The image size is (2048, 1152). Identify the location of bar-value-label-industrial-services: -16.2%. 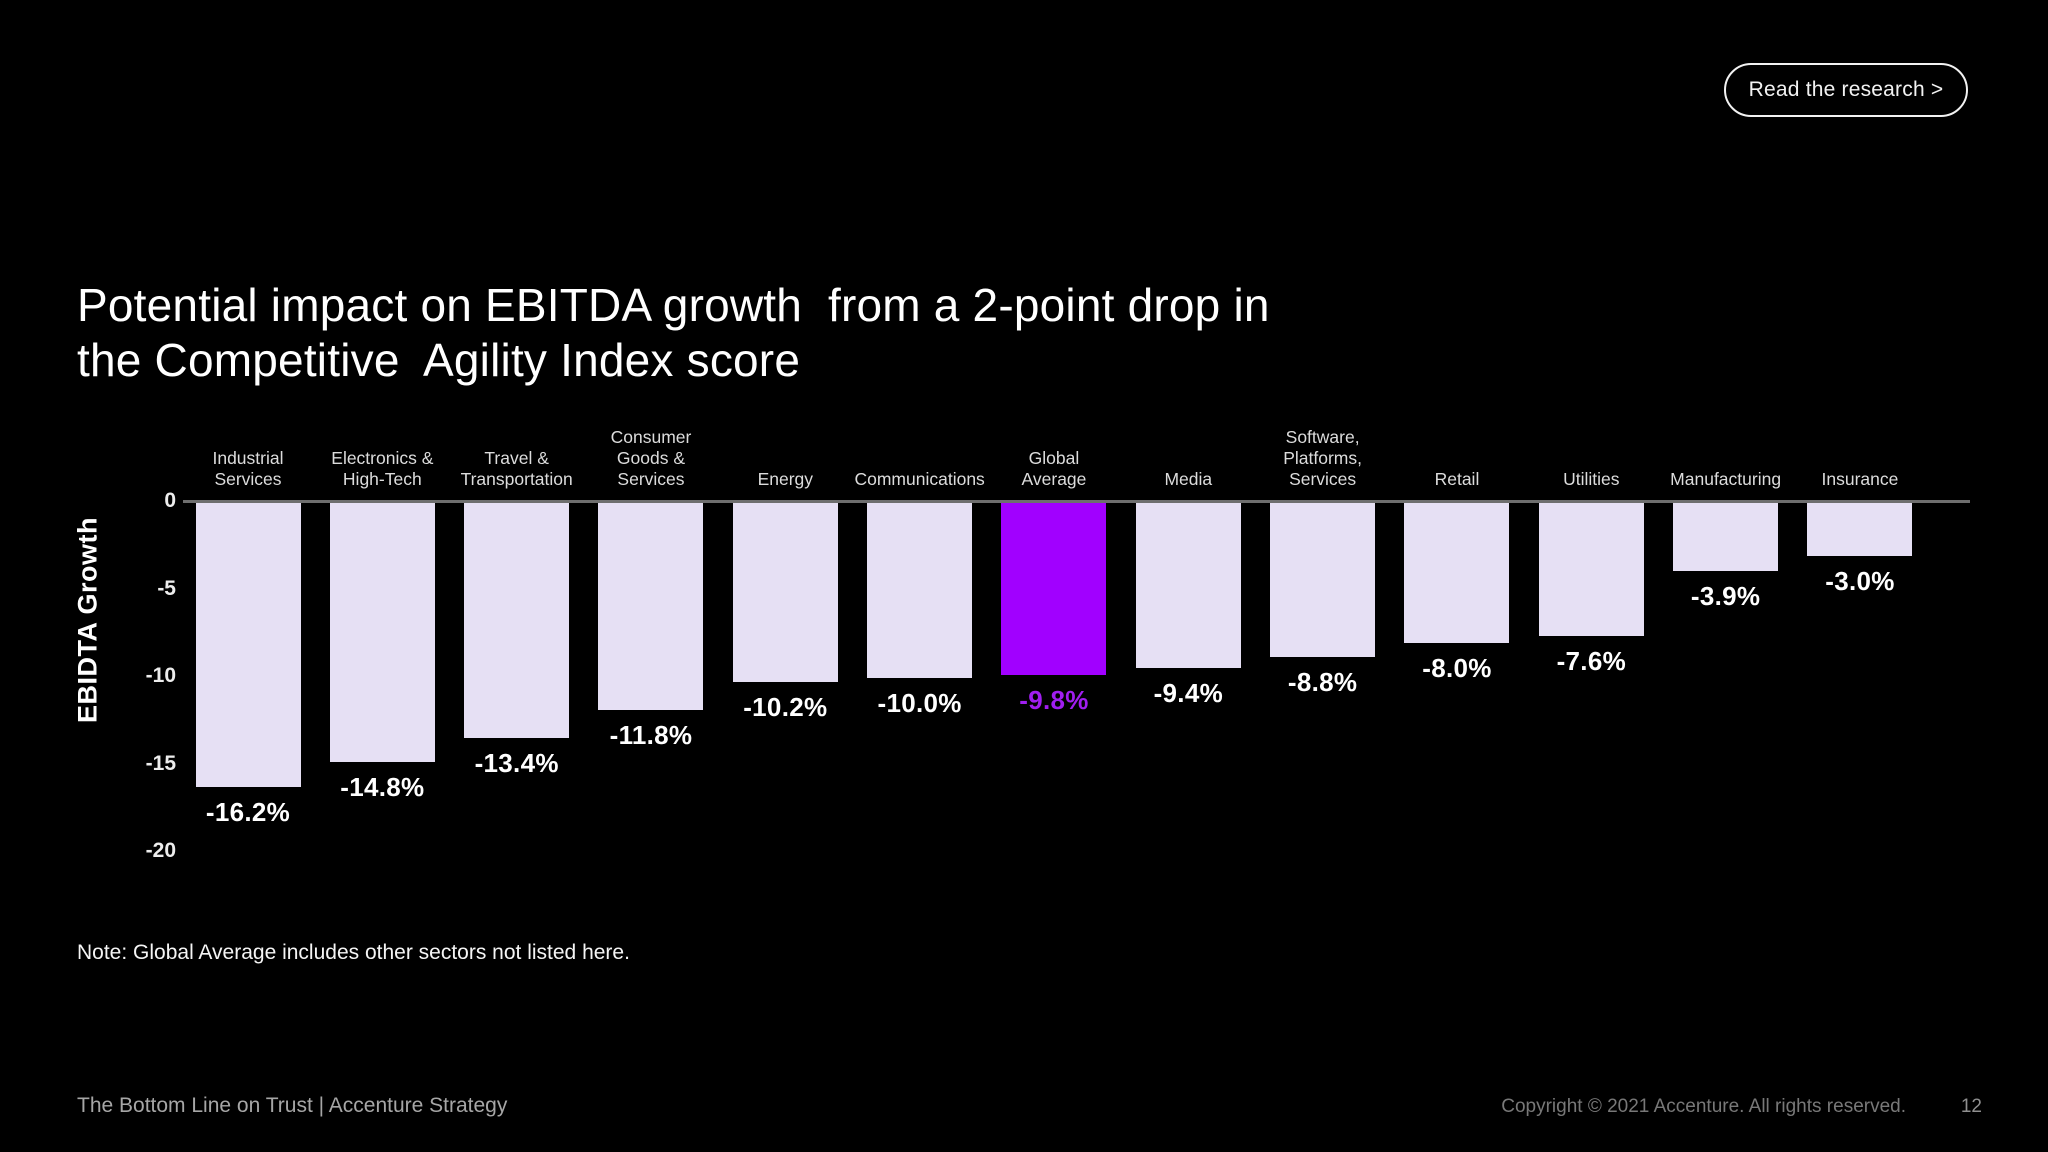
(248, 811).